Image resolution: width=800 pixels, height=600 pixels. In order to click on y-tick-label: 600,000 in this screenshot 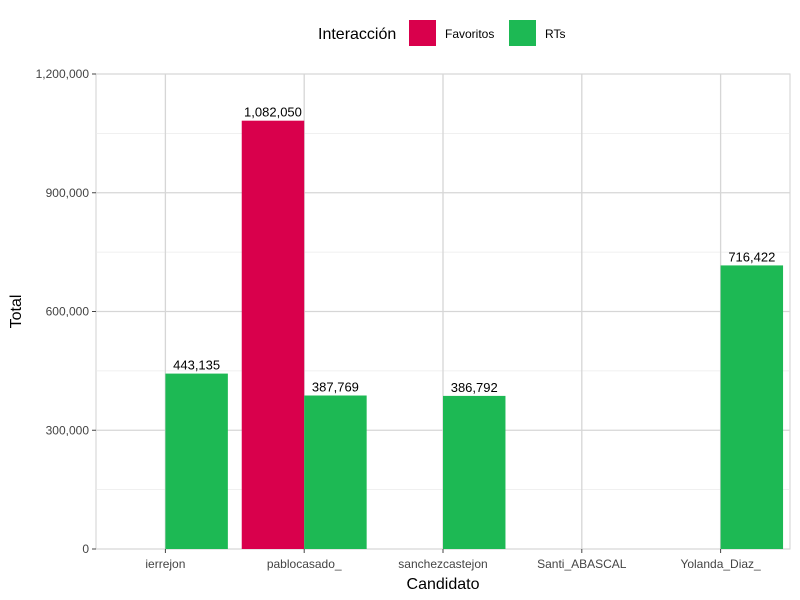, I will do `click(68, 312)`.